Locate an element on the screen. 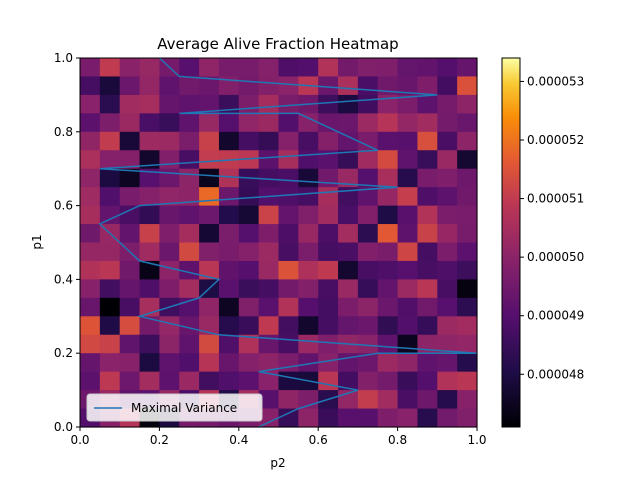 The width and height of the screenshot is (640, 480). x-tick-label: 0.2 is located at coordinates (159, 440).